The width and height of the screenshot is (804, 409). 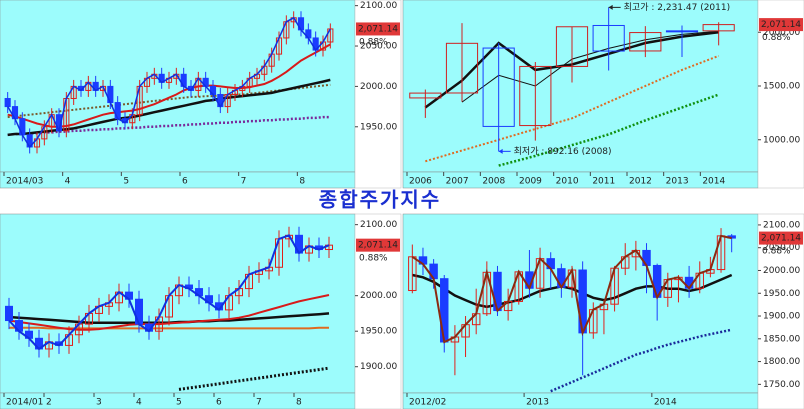 I want to click on x-tick-label: 2014/03, so click(x=24, y=182).